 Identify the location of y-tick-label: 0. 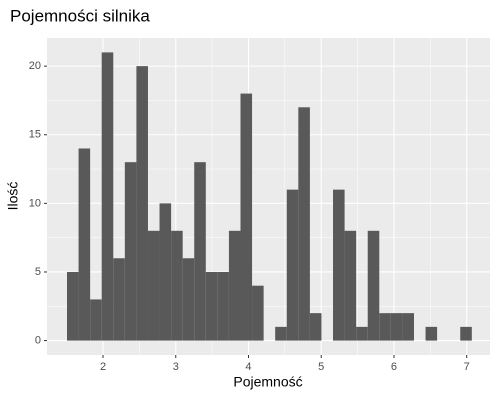
(38, 340).